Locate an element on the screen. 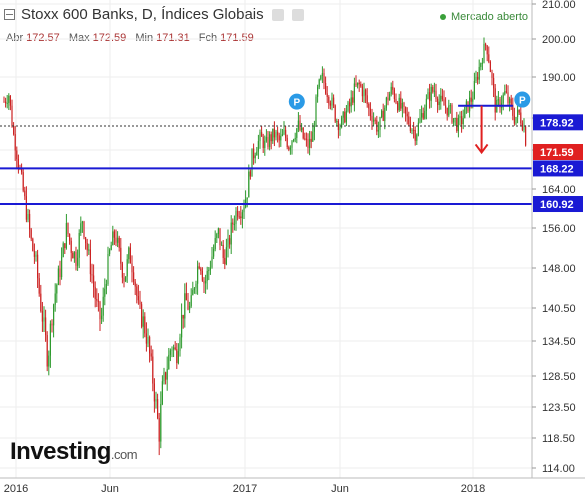 Image resolution: width=585 pixels, height=499 pixels. arrow-head-icon is located at coordinates (481, 149).